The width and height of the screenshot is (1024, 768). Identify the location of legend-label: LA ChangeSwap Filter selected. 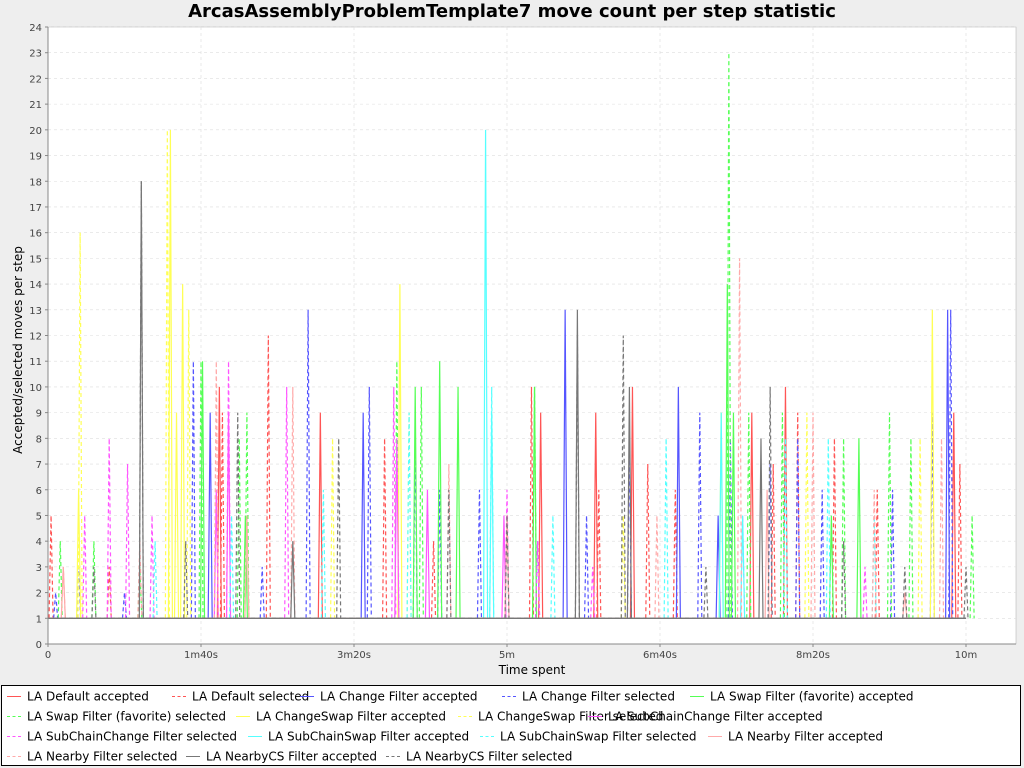
(571, 716).